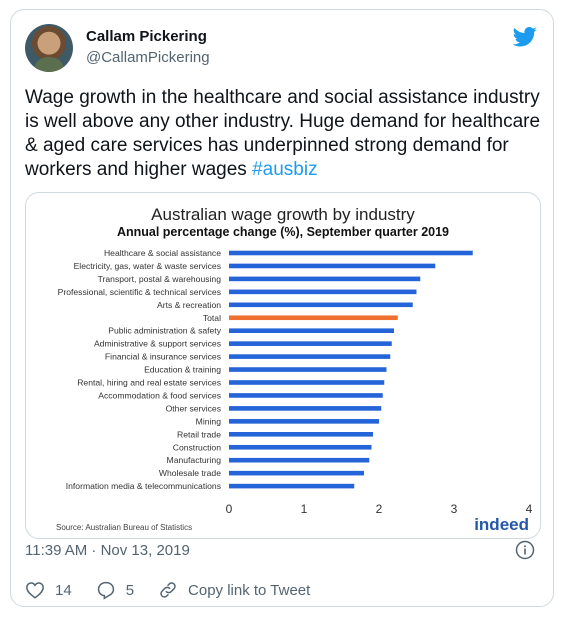 The image size is (565, 620). I want to click on reply-icon, so click(105, 590).